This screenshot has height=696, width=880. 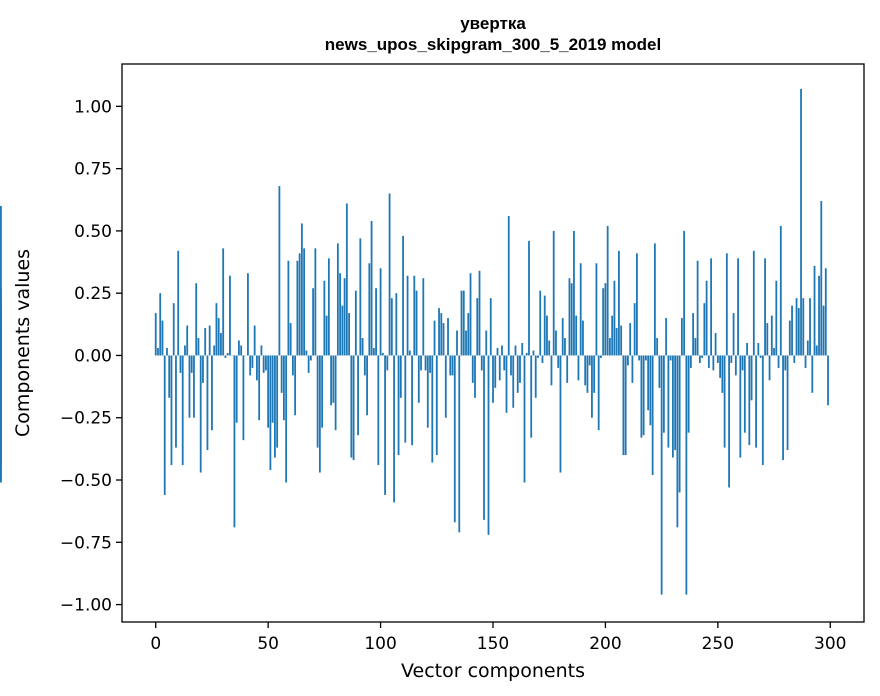 I want to click on x-tick-label: 300, so click(x=830, y=644).